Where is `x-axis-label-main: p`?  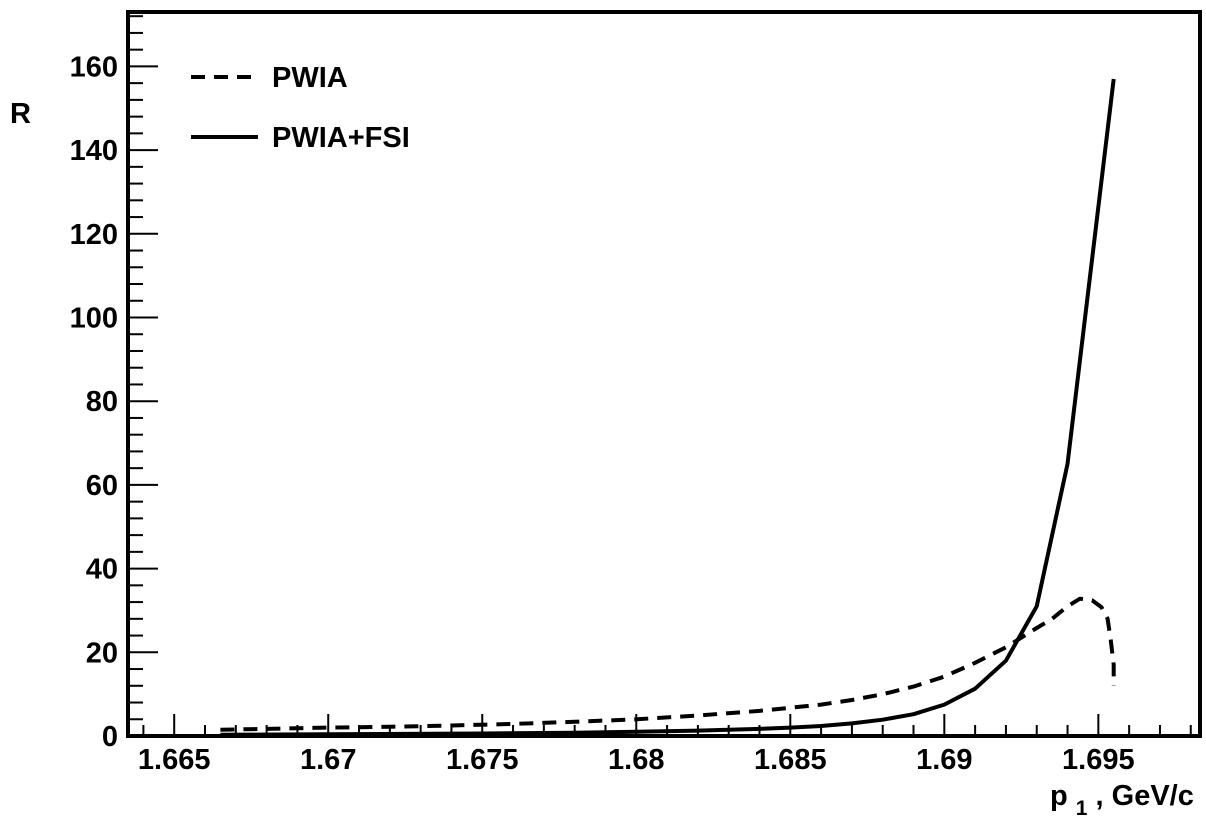
x-axis-label-main: p is located at coordinates (1059, 796).